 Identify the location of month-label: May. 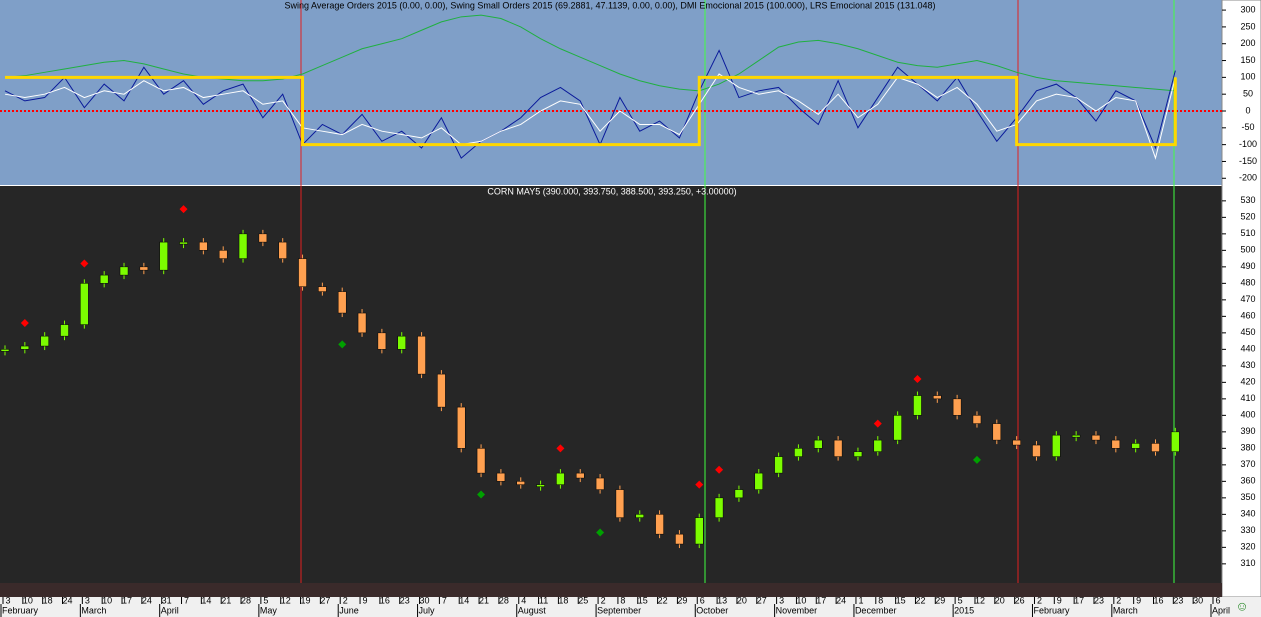
(269, 610).